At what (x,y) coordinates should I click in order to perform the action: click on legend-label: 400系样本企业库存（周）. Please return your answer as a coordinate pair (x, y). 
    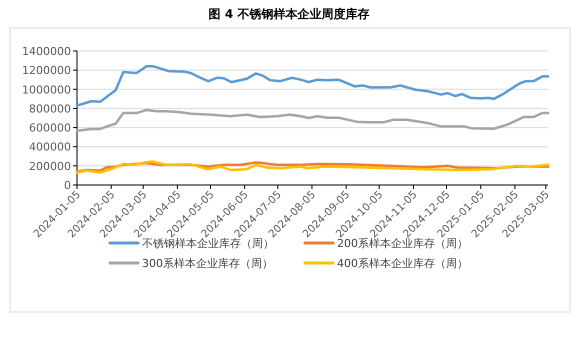
    Looking at the image, I should click on (402, 263).